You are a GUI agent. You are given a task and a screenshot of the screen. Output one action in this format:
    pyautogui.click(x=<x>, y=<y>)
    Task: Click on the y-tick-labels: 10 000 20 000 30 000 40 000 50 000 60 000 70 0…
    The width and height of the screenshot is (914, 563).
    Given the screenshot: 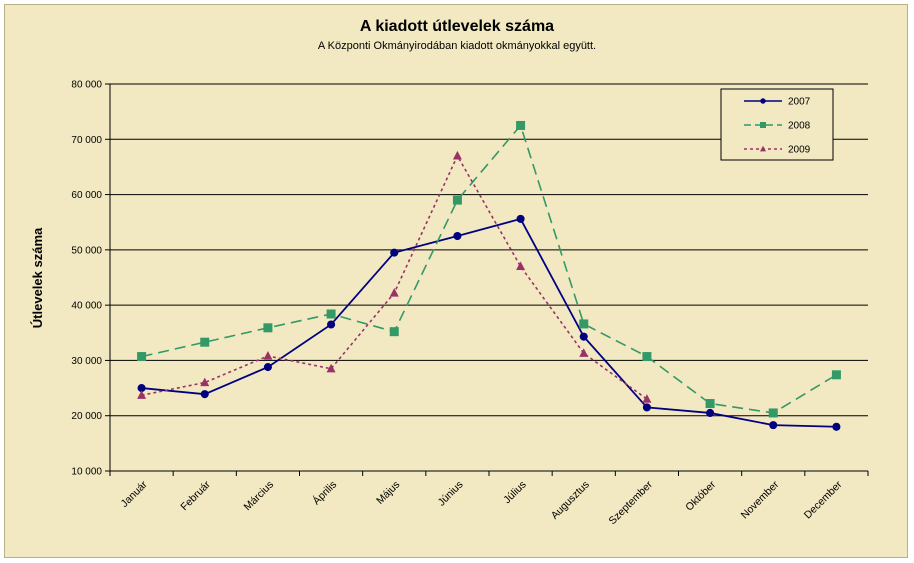 What is the action you would take?
    pyautogui.click(x=86, y=279)
    